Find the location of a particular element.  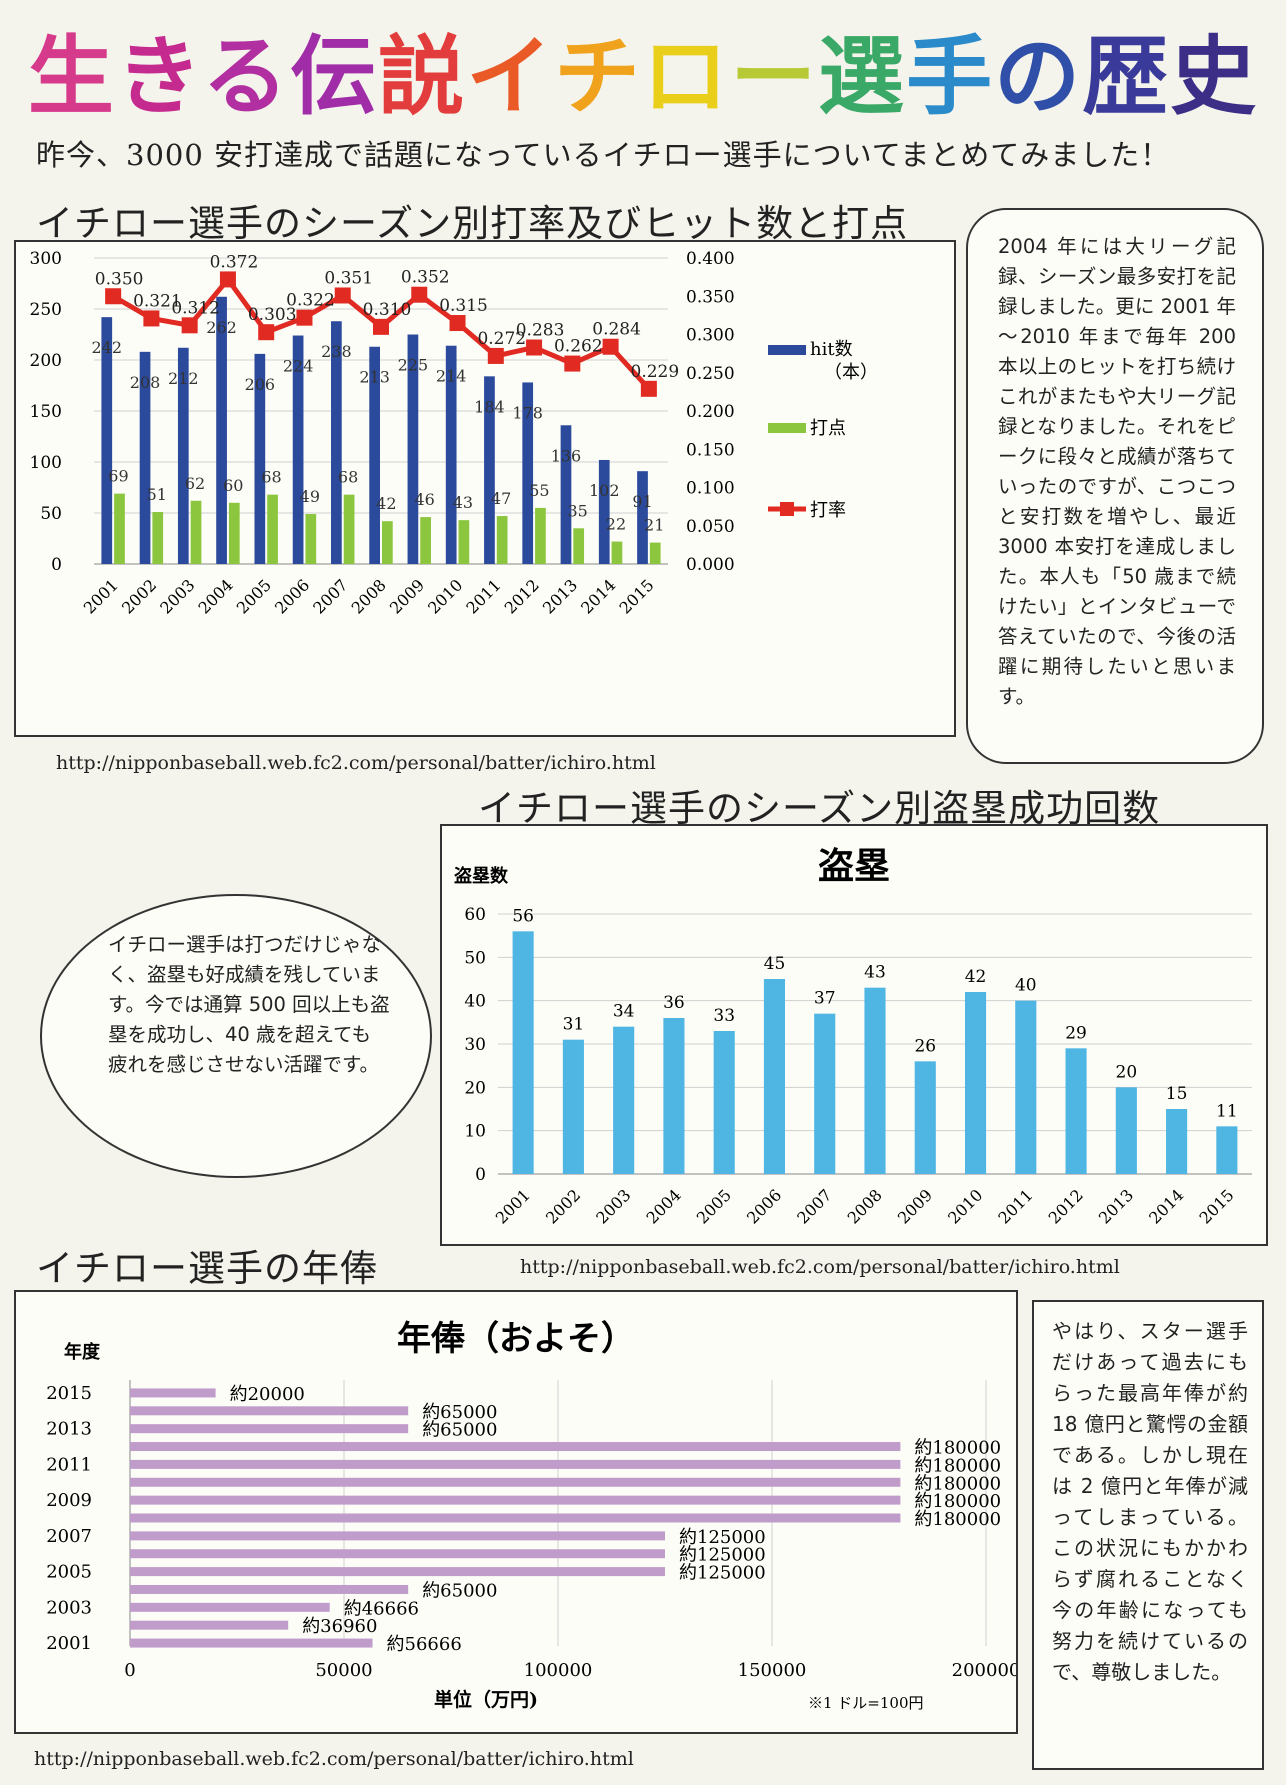

title-char: 伝 is located at coordinates (334, 77).